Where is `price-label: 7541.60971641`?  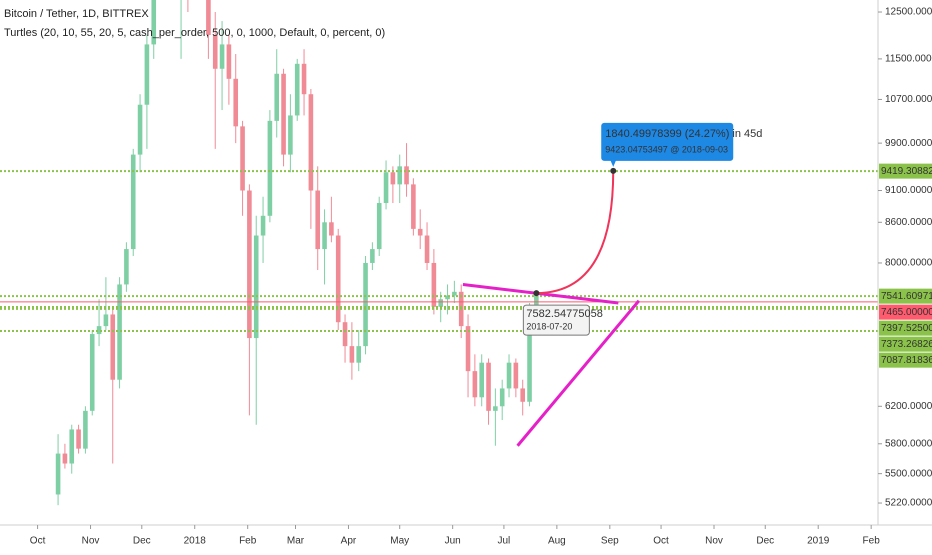
price-label: 7541.60971641 is located at coordinates (906, 296).